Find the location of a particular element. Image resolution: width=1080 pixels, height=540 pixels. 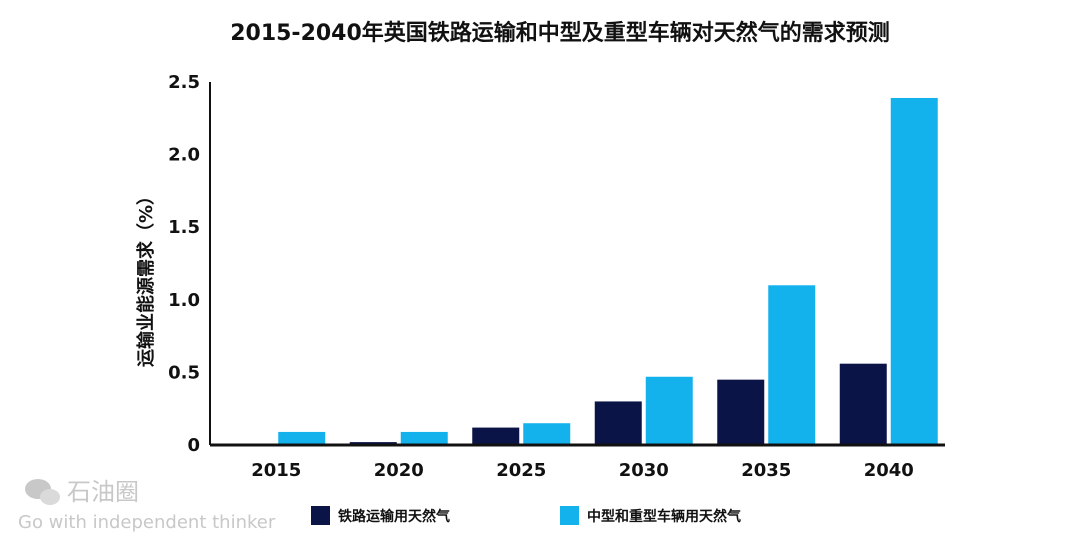

y-tick-label: 2.5 is located at coordinates (184, 82).